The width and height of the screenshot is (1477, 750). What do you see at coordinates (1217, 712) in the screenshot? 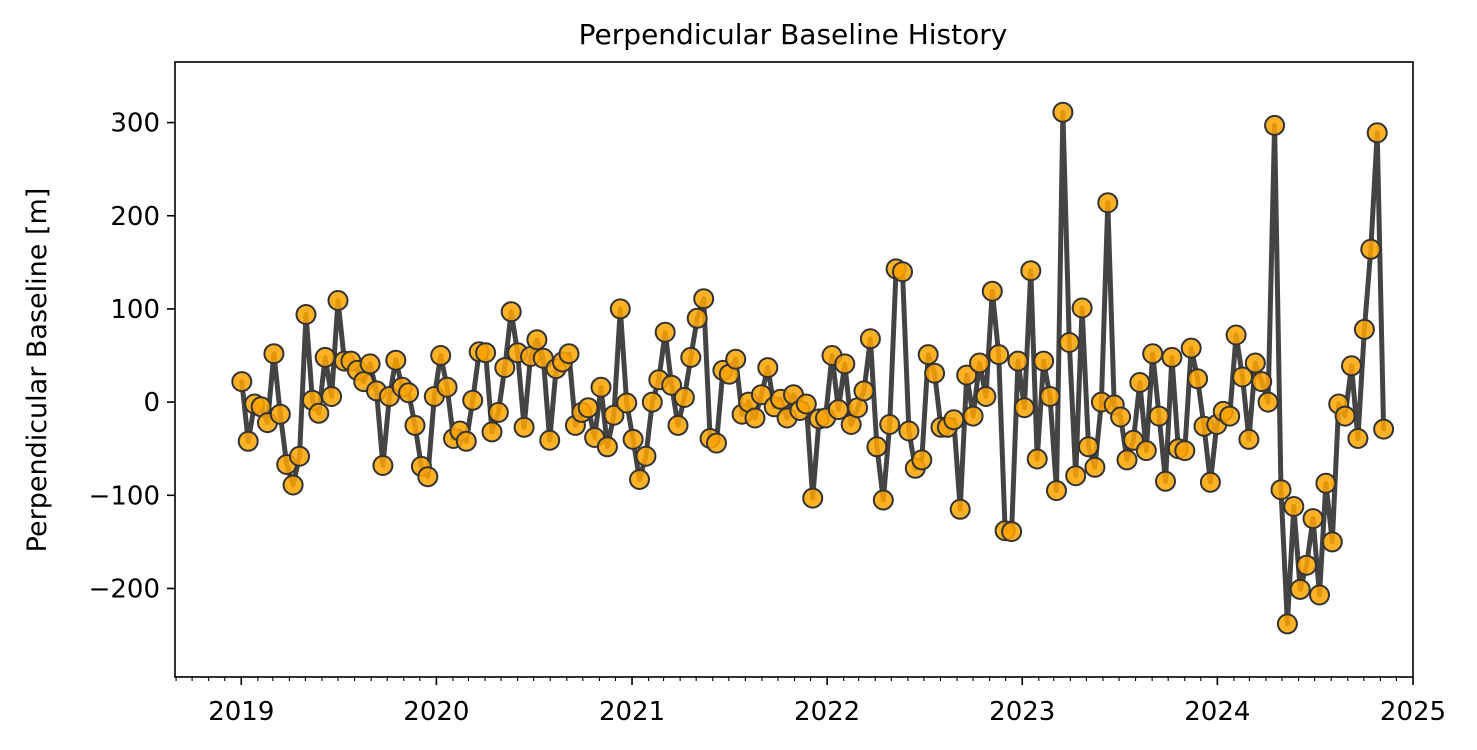
I see `x-tick-label: 2024` at bounding box center [1217, 712].